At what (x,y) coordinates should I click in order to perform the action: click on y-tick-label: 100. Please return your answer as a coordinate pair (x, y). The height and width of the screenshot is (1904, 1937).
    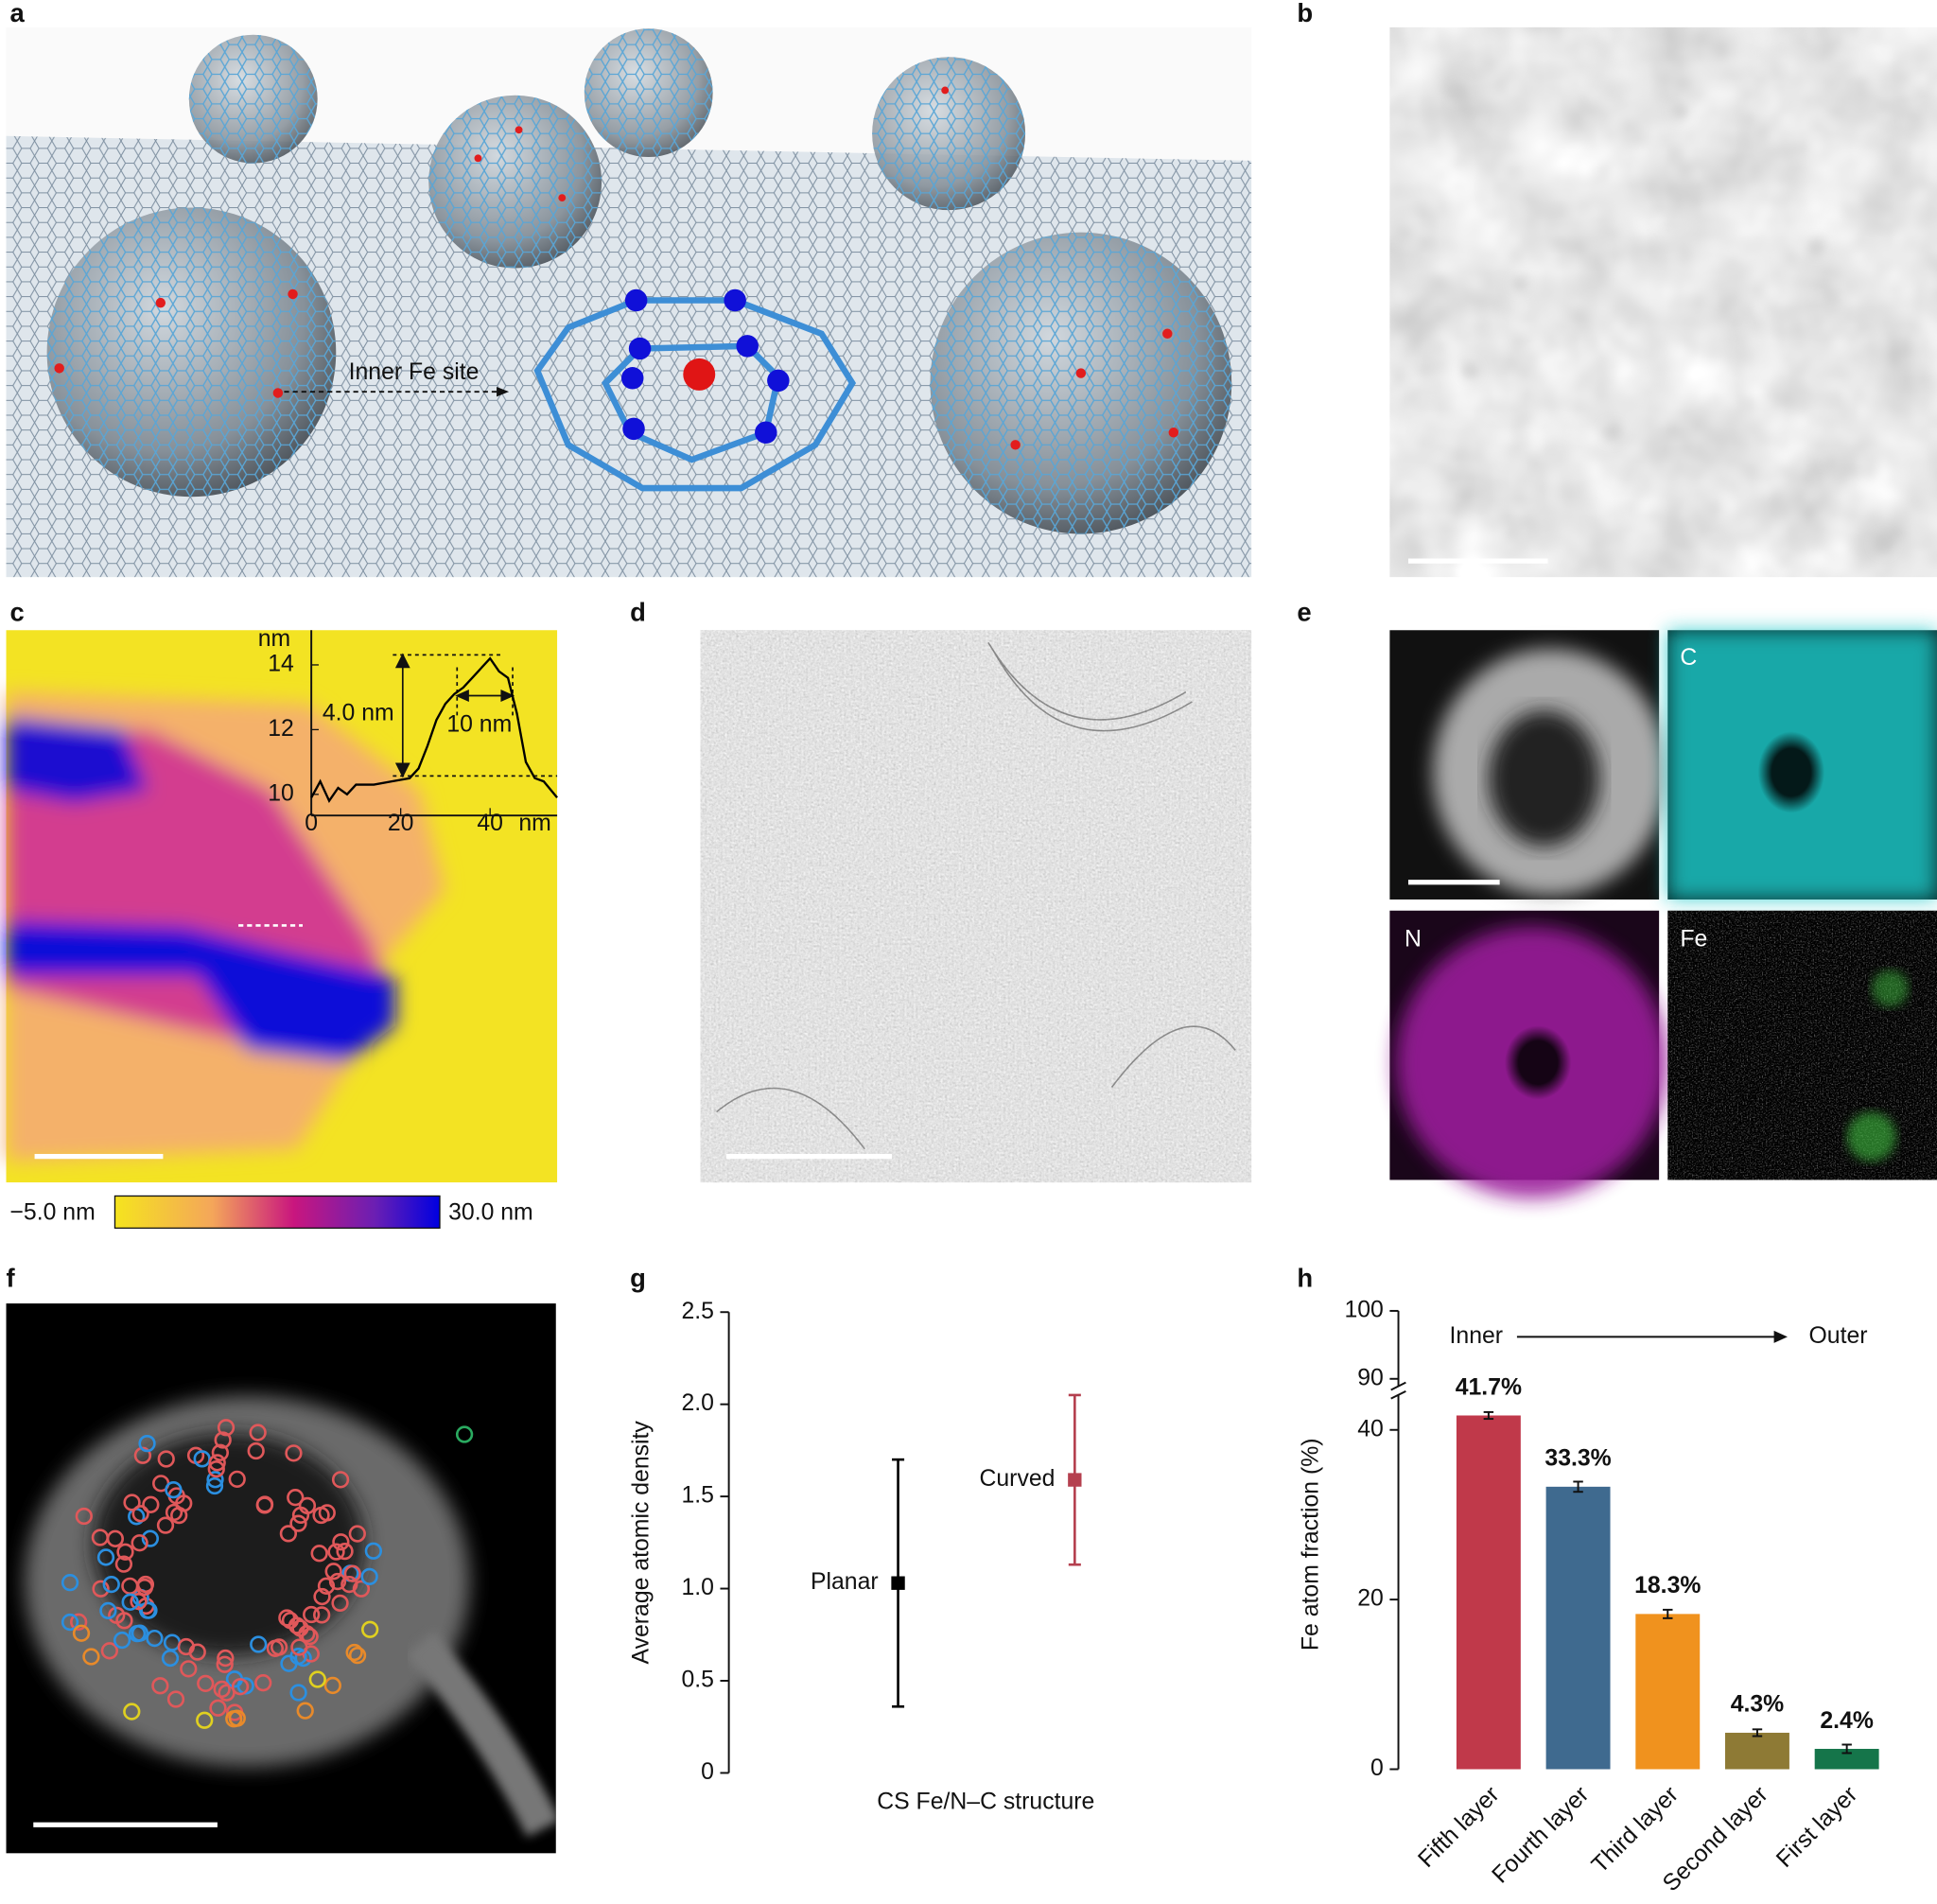
    Looking at the image, I should click on (1364, 1310).